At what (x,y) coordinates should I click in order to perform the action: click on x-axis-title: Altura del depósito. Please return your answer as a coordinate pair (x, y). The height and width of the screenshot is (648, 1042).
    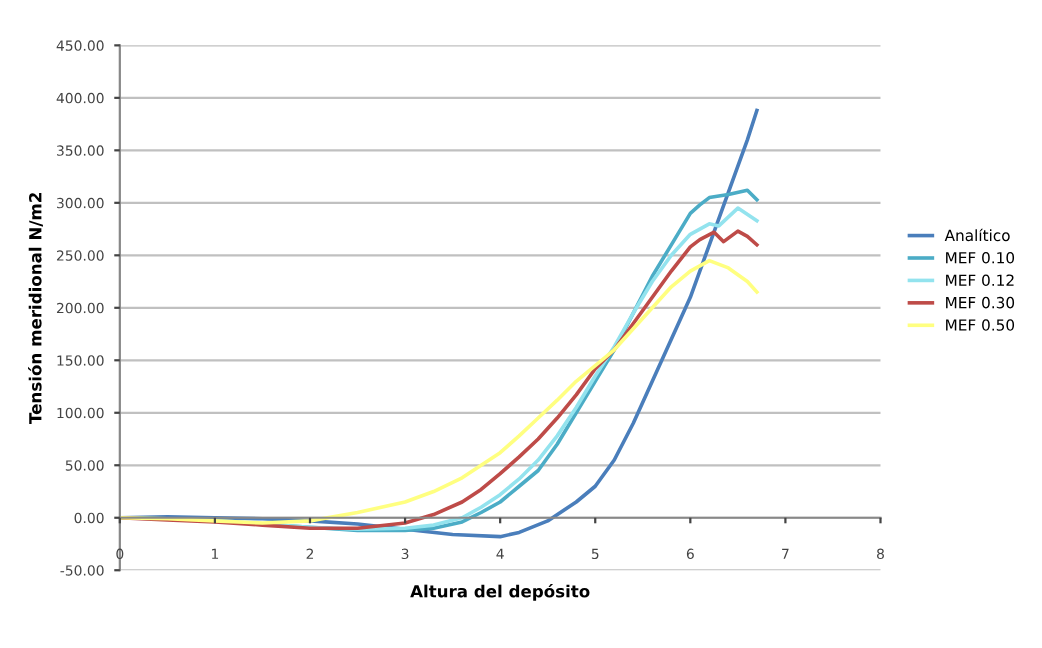
    Looking at the image, I should click on (500, 592).